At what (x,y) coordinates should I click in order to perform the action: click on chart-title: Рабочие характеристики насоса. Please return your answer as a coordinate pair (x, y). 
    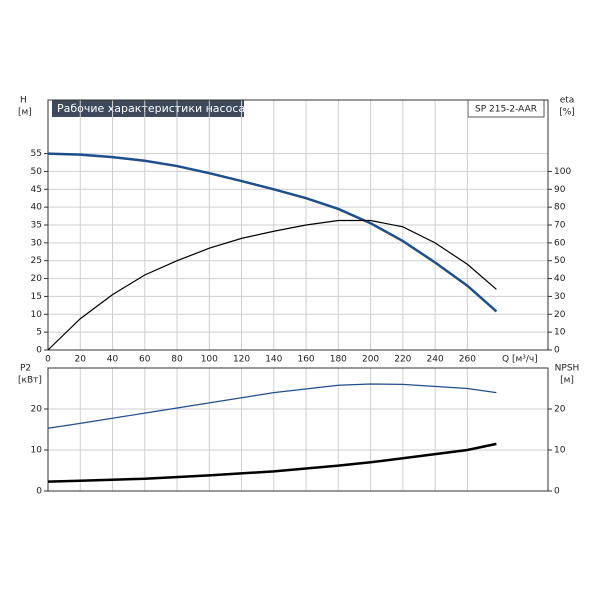
    Looking at the image, I should click on (151, 108).